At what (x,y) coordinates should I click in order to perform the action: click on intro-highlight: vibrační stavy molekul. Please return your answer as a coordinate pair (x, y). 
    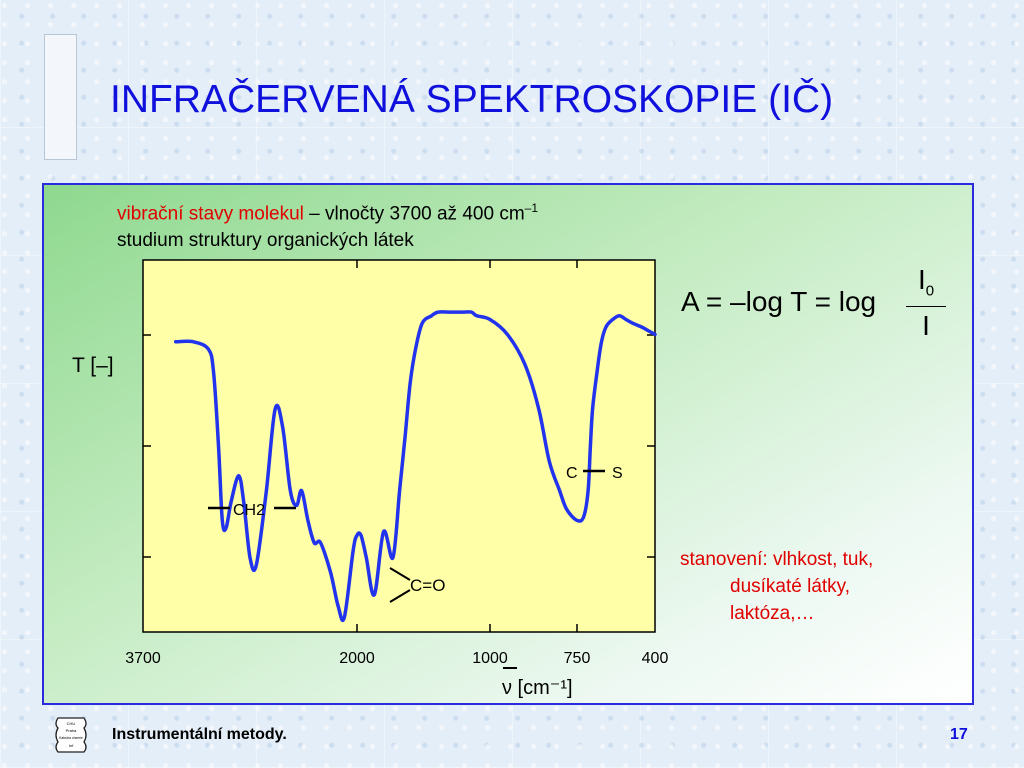
    Looking at the image, I should click on (210, 214).